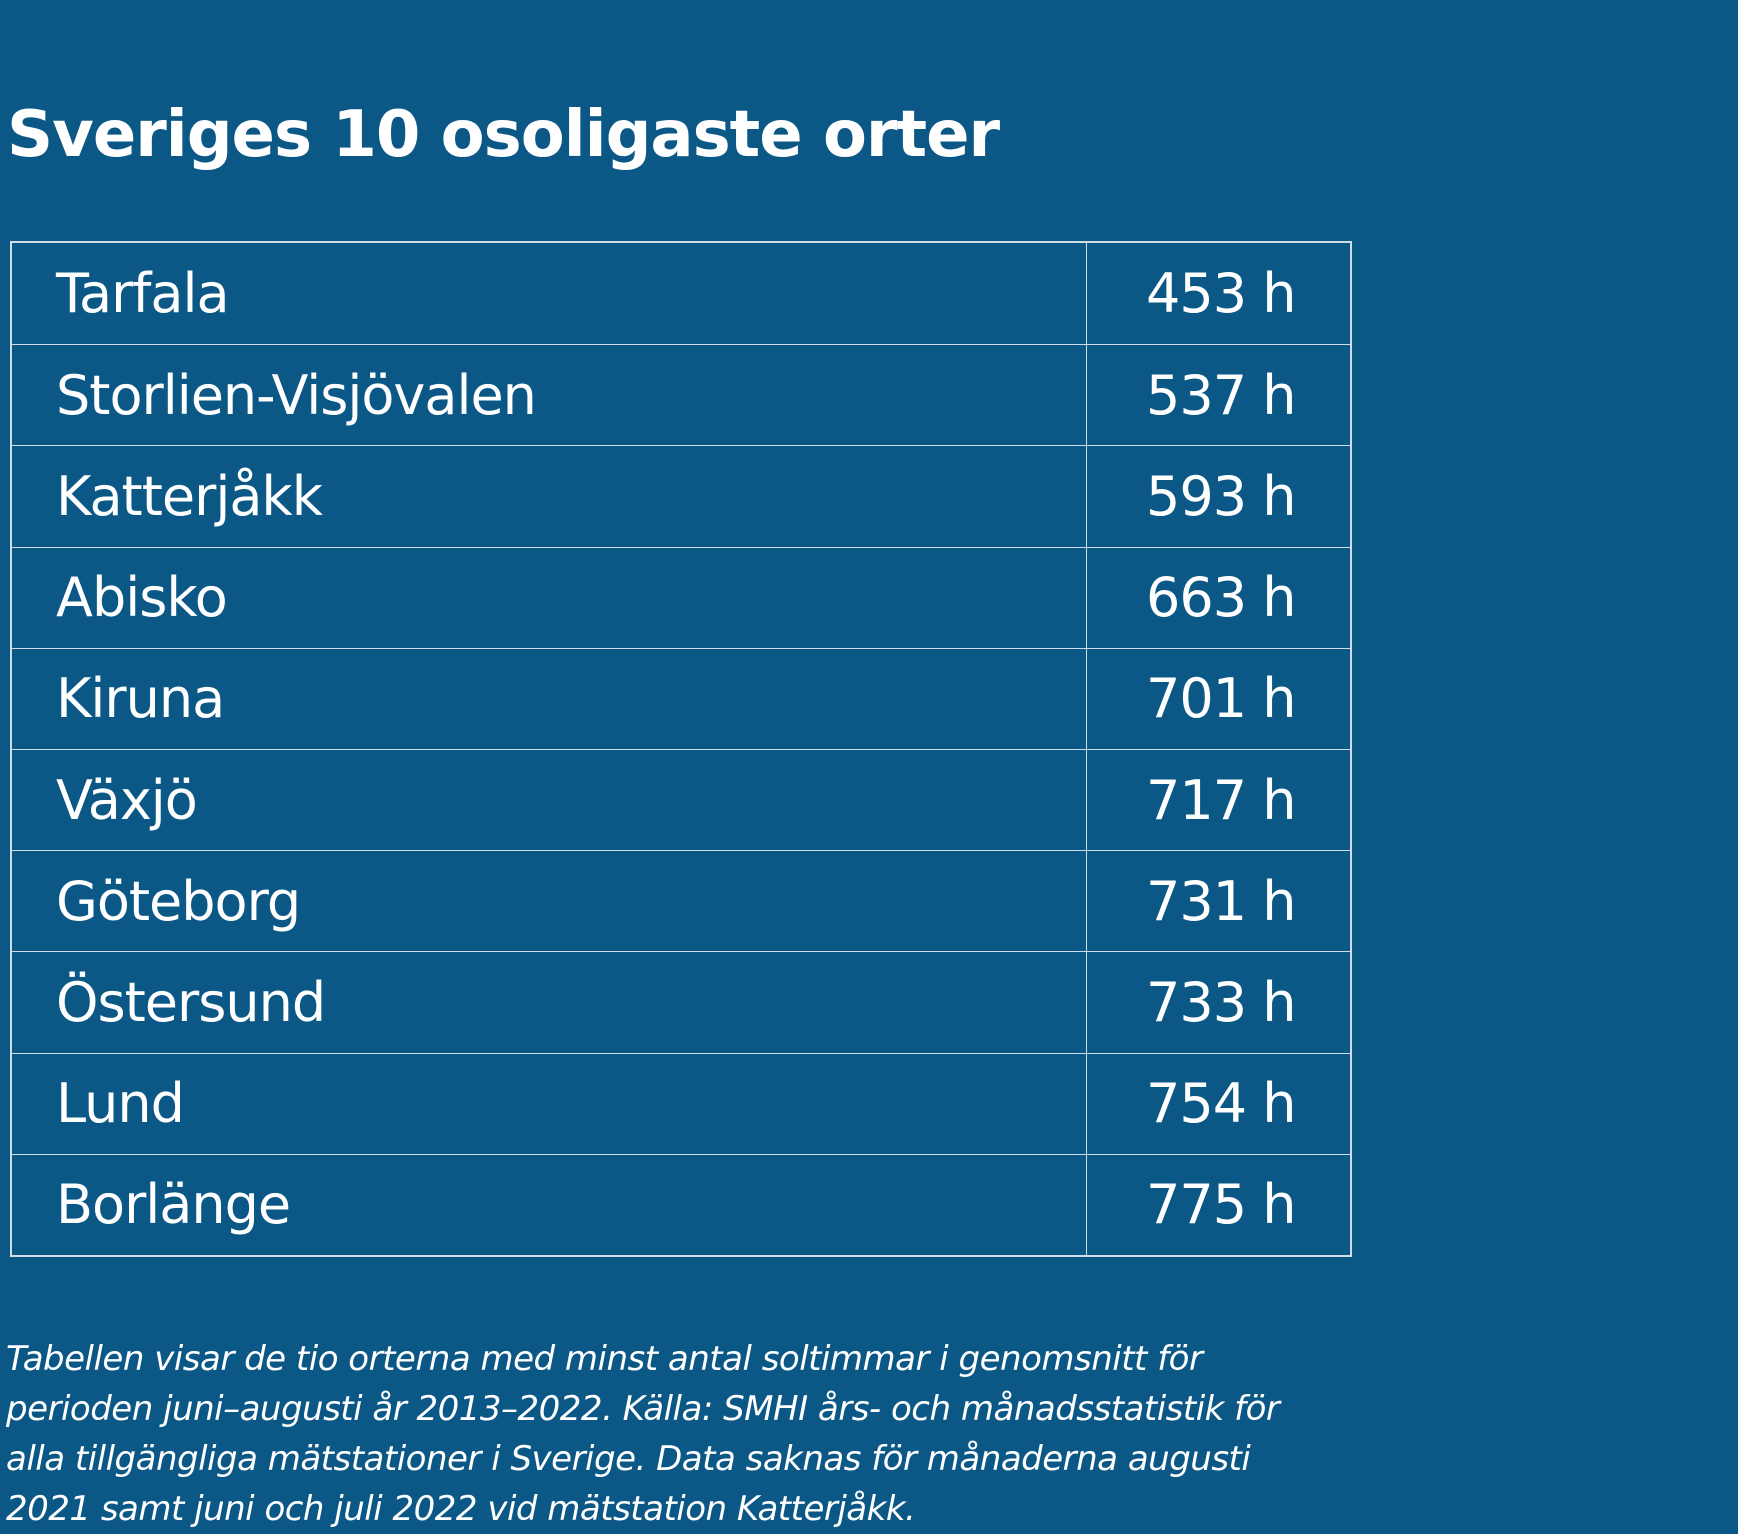 The width and height of the screenshot is (1738, 1534). I want to click on table-row: Göteborg 731 h, so click(681, 901).